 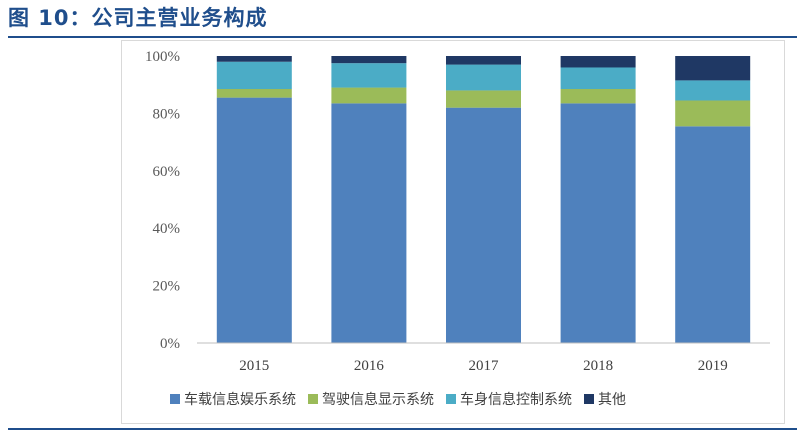 What do you see at coordinates (162, 200) in the screenshot?
I see `y-axis: 0% 20% 40% 60% 80% 100%` at bounding box center [162, 200].